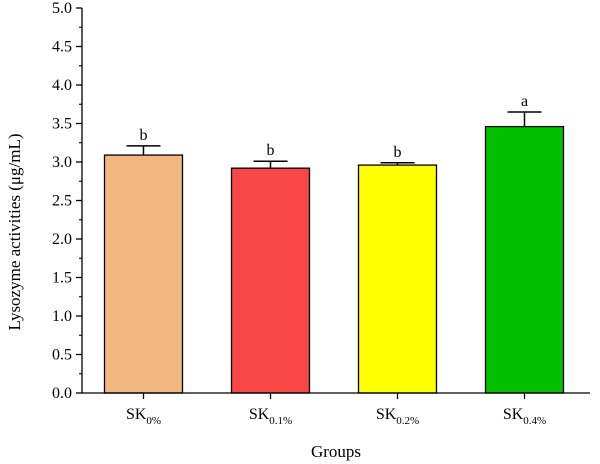  I want to click on x-tick-label: SK0.2%, so click(397, 416).